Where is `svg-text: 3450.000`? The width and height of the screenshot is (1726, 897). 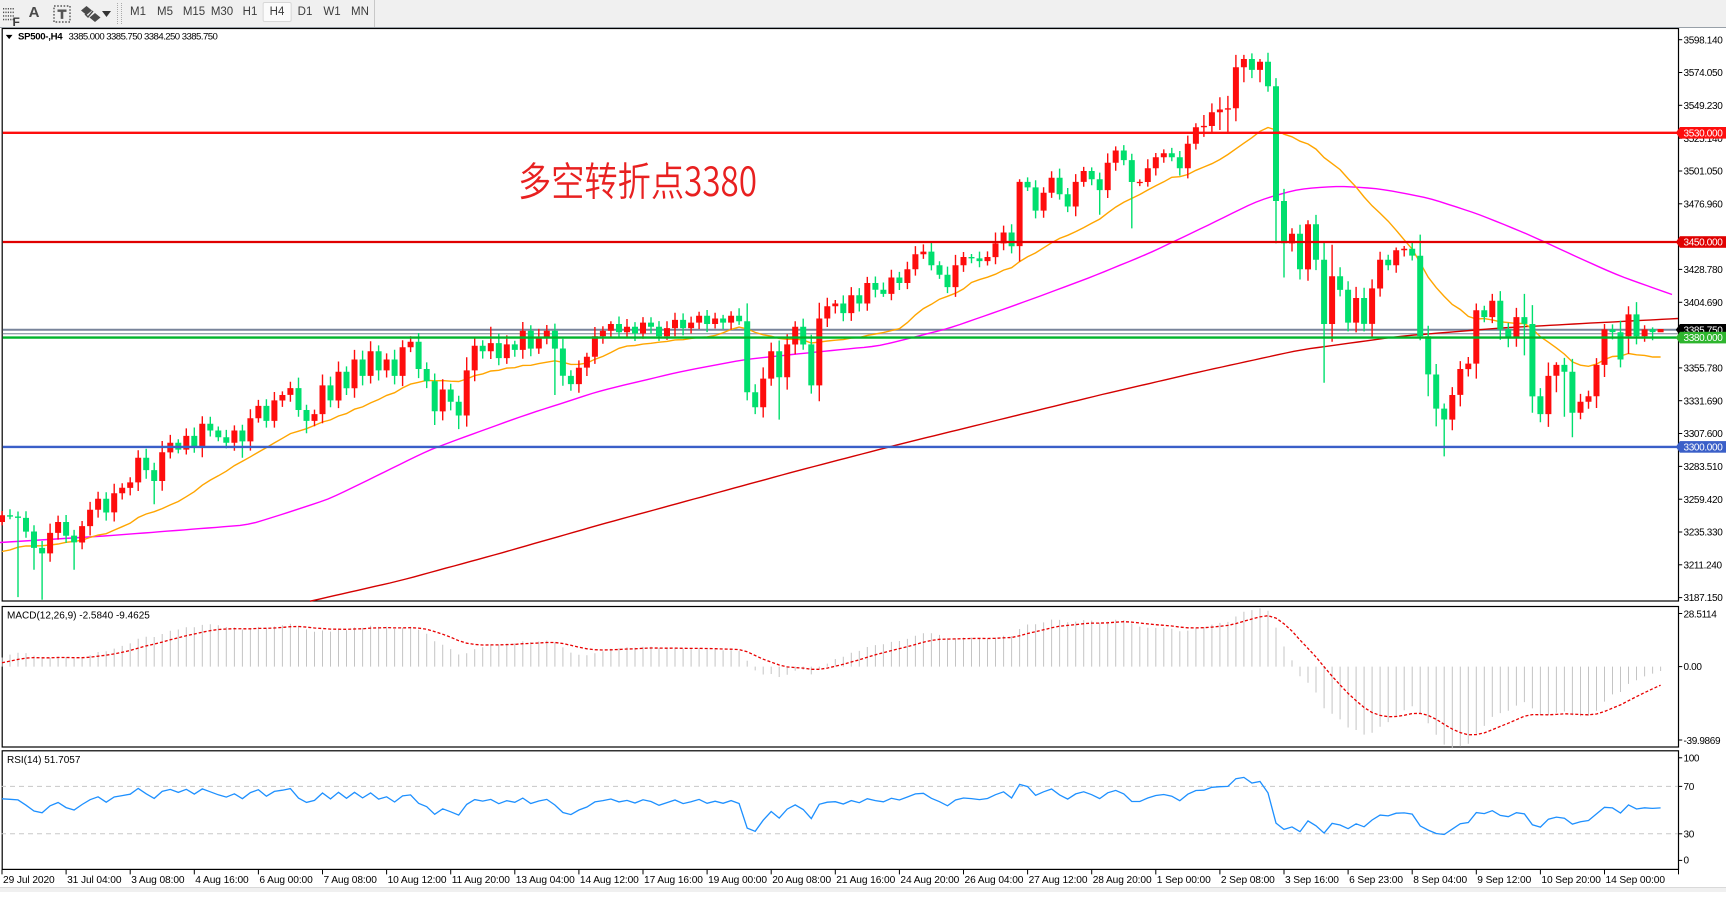
svg-text: 3450.000 is located at coordinates (1704, 243).